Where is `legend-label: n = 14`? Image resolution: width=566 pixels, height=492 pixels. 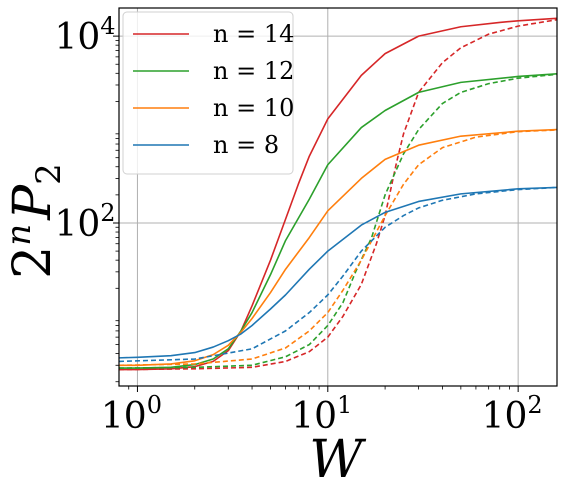 legend-label: n = 14 is located at coordinates (253, 34).